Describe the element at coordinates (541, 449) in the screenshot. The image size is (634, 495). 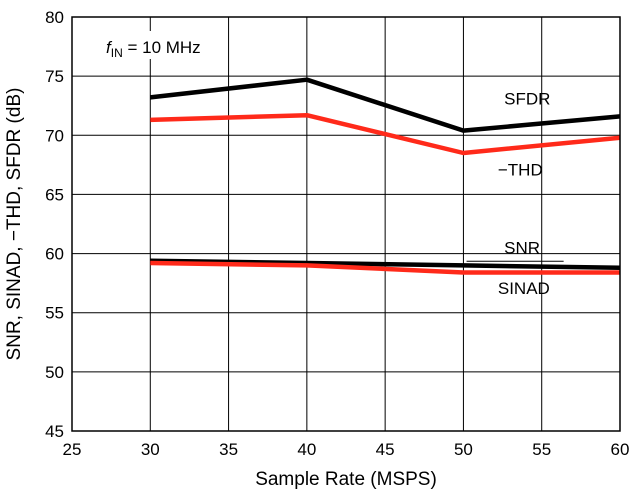
I see `x-tick-label: 55` at that location.